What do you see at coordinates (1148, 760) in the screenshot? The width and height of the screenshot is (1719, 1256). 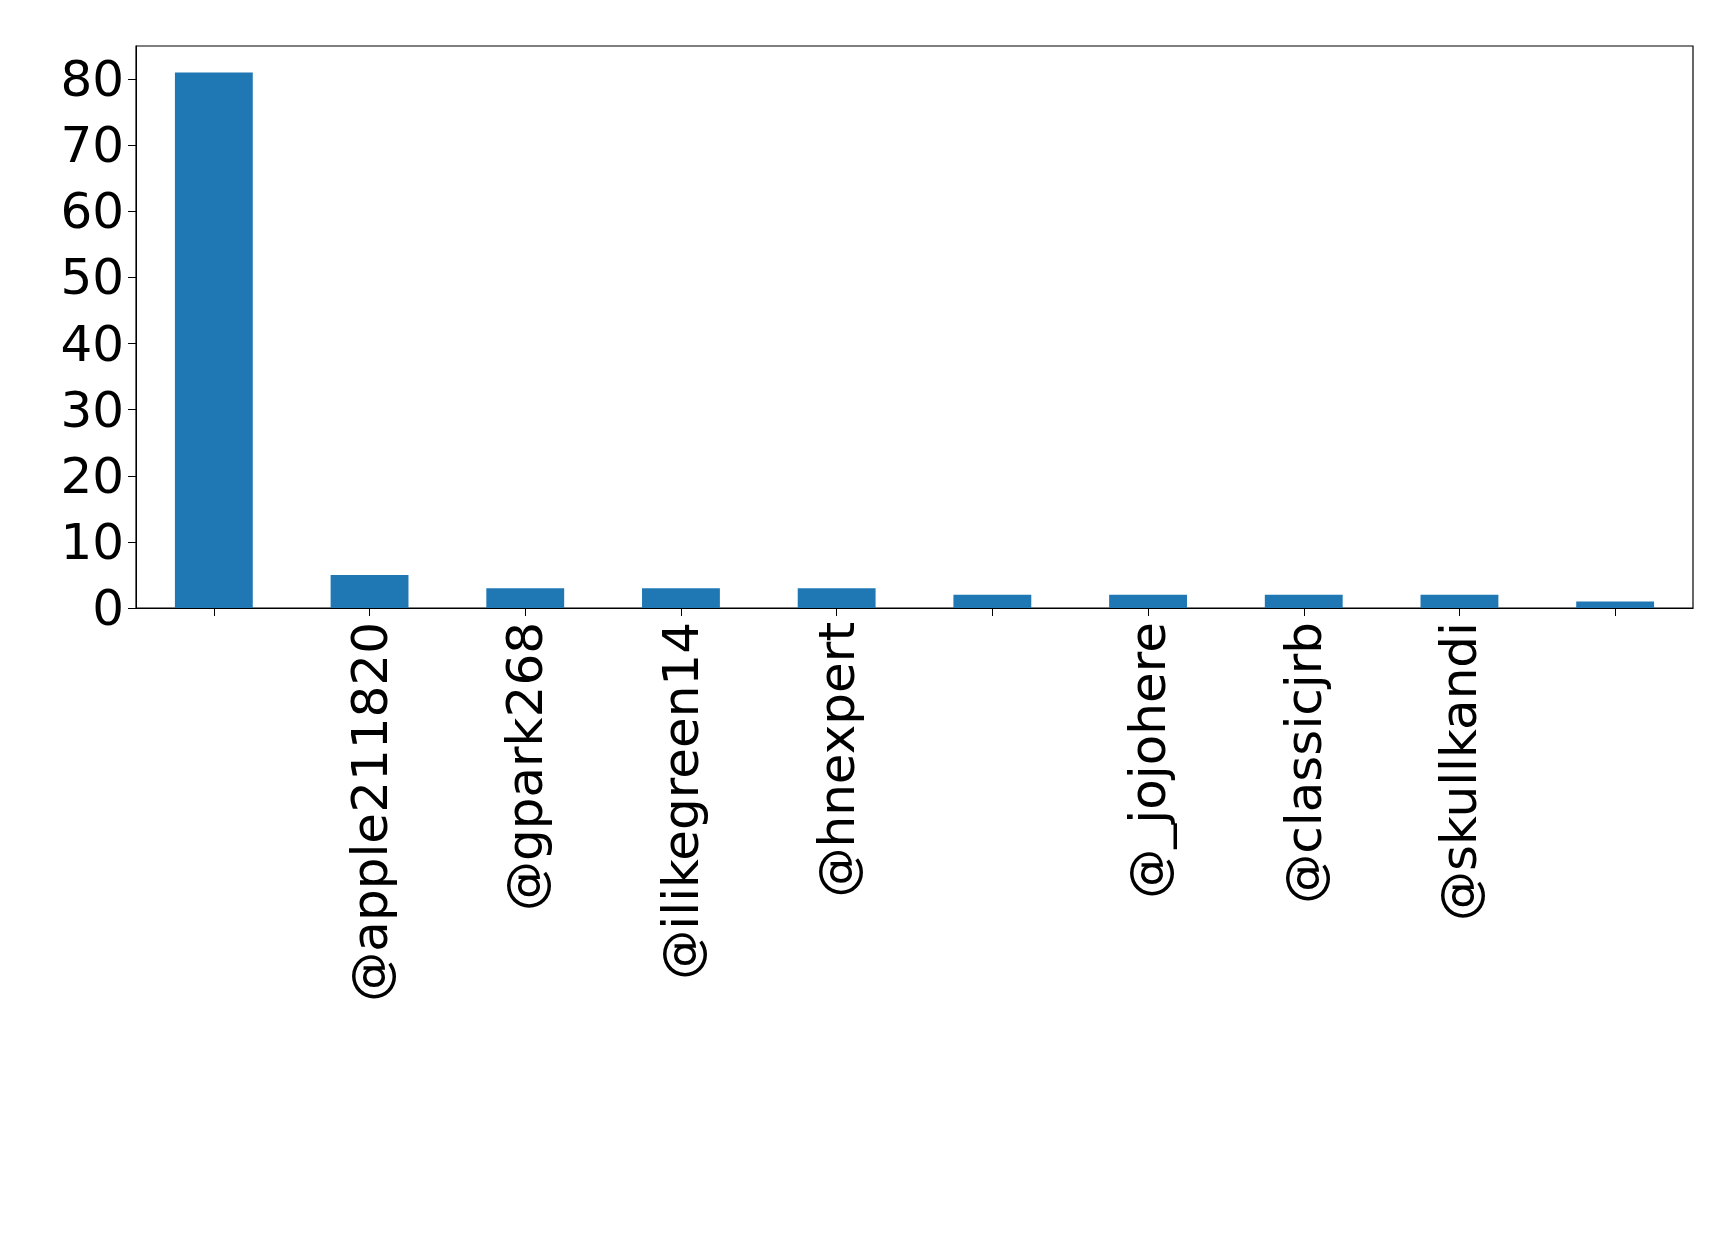 I see `x-tick-label: @_jojohere` at bounding box center [1148, 760].